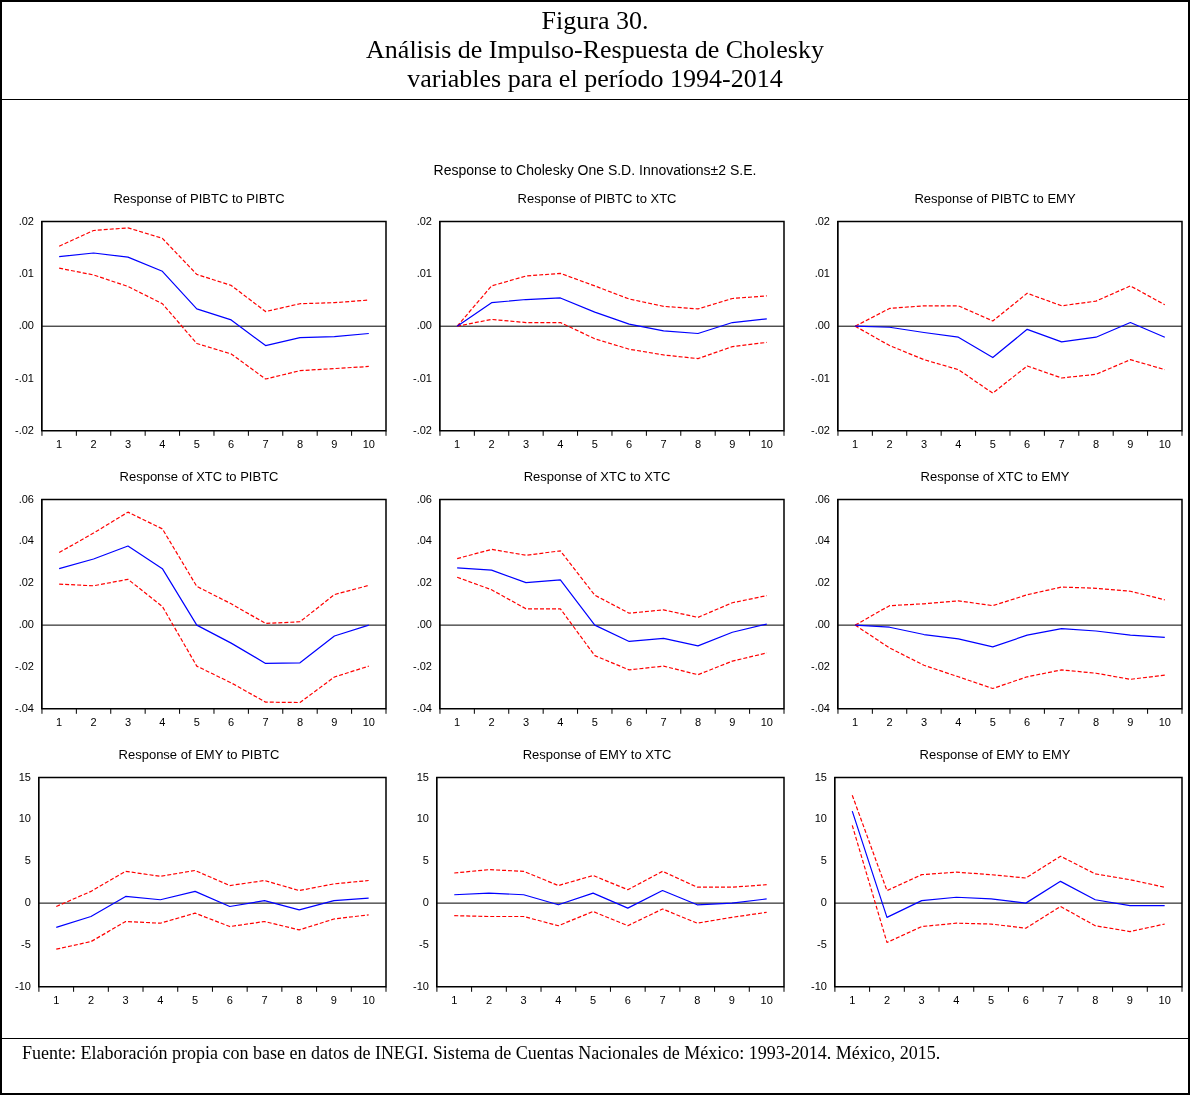 The width and height of the screenshot is (1190, 1095). Describe the element at coordinates (26, 540) in the screenshot. I see `y-tick-label: .04` at that location.